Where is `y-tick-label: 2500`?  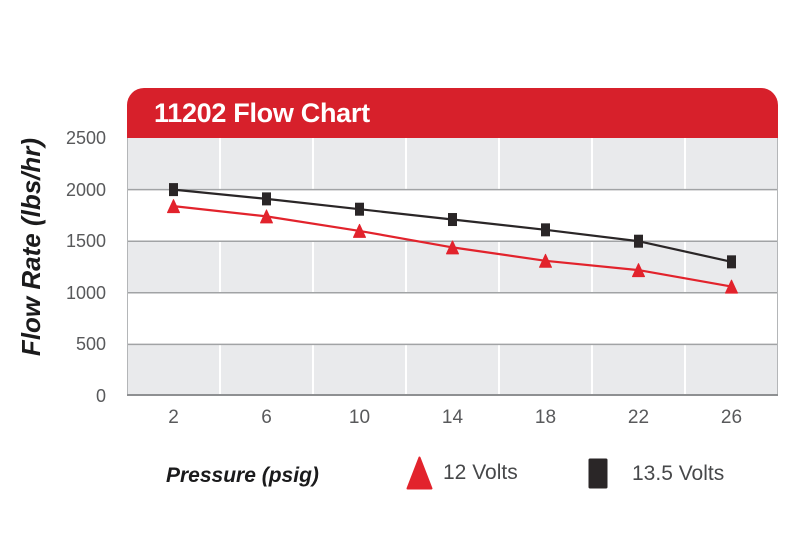
y-tick-label: 2500 is located at coordinates (85, 138).